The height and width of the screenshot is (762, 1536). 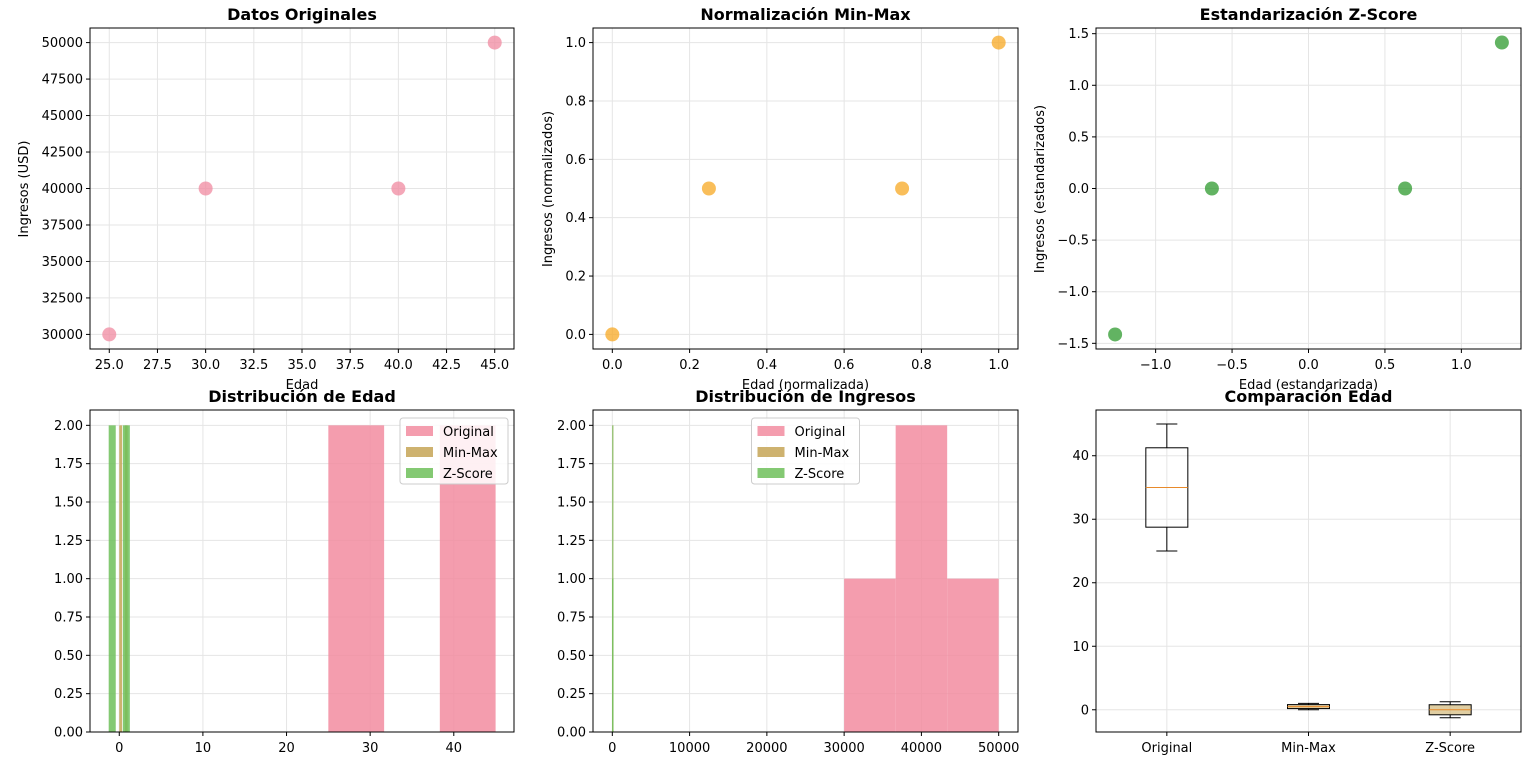 What do you see at coordinates (1078, 137) in the screenshot?
I see `y-tick-label: 0.5` at bounding box center [1078, 137].